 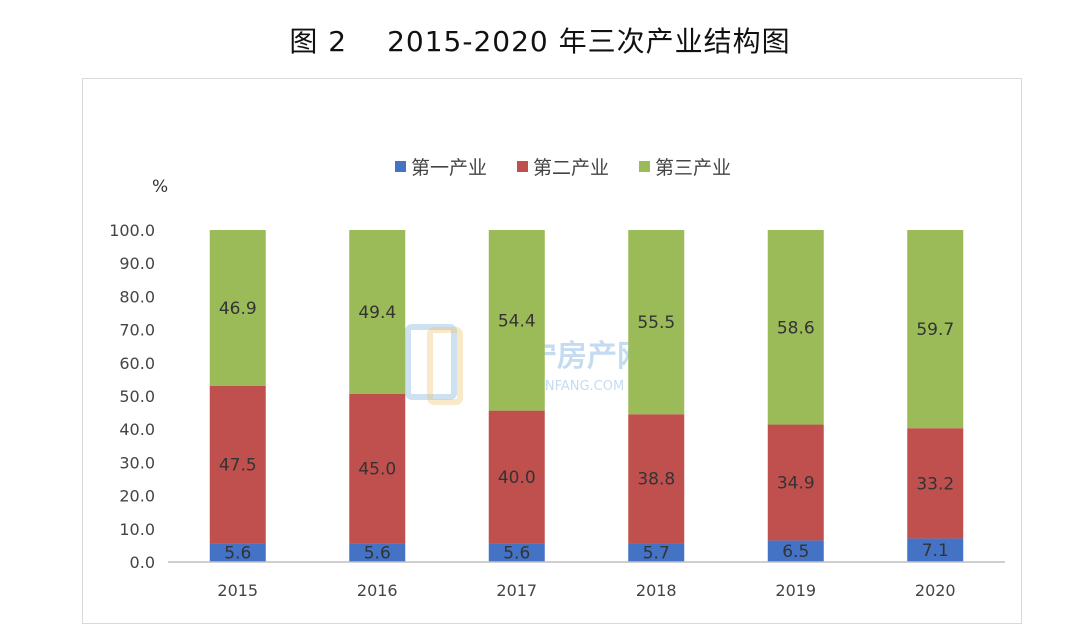 I want to click on chart-title: 图 2 2015-2020 年三次产业结构图, so click(x=540, y=40).